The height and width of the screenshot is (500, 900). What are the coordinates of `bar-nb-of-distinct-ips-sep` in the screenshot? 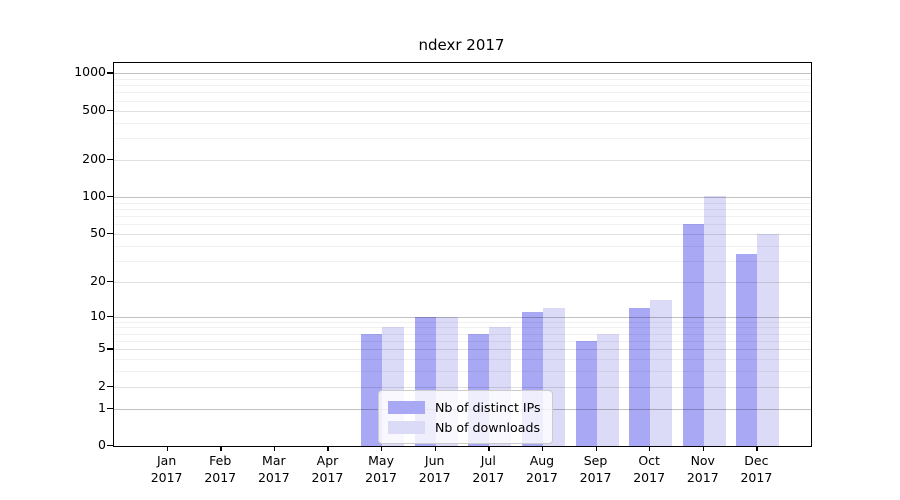 It's located at (586, 393).